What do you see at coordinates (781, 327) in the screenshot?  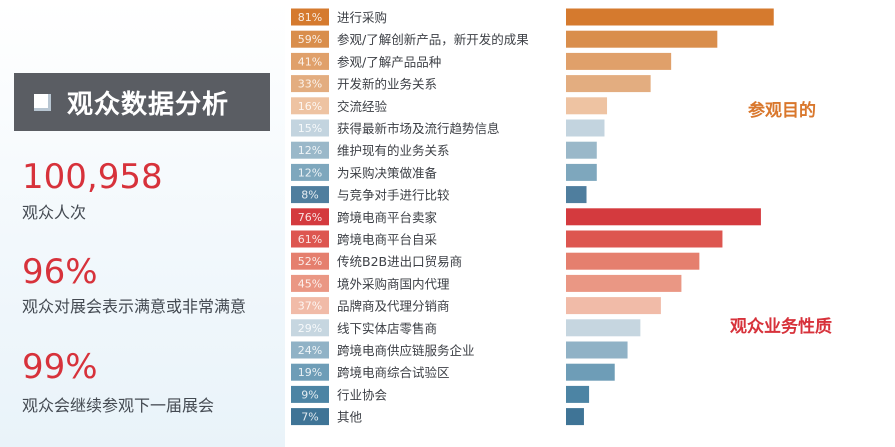 I see `chart-title-business: 观众业务性质` at bounding box center [781, 327].